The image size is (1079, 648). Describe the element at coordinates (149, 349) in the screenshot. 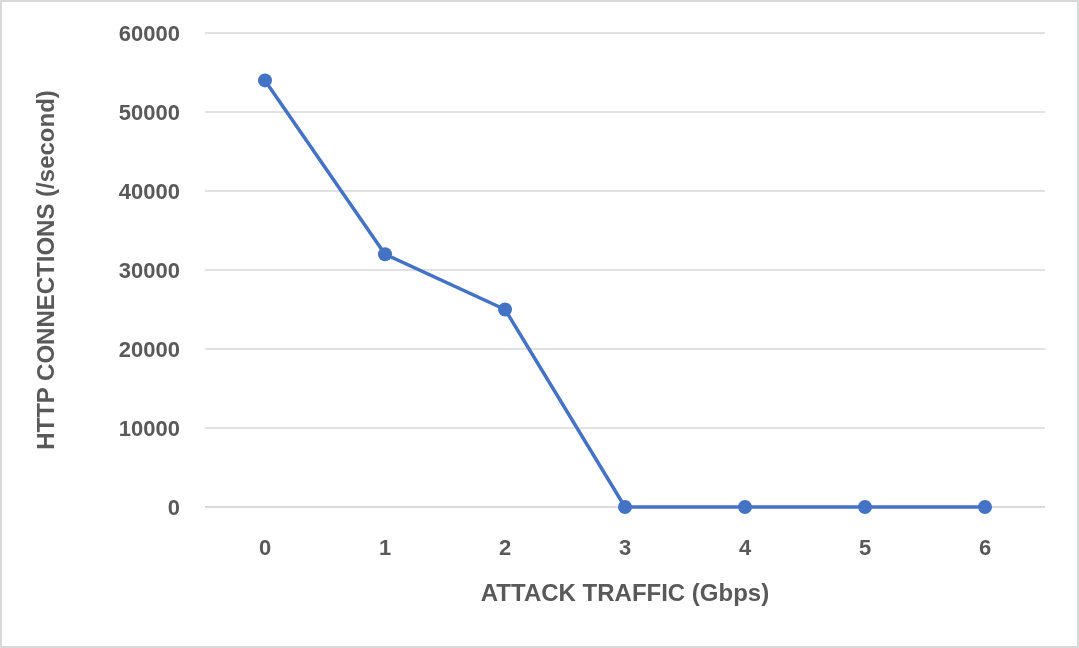

I see `y-tick-label: 20000` at that location.